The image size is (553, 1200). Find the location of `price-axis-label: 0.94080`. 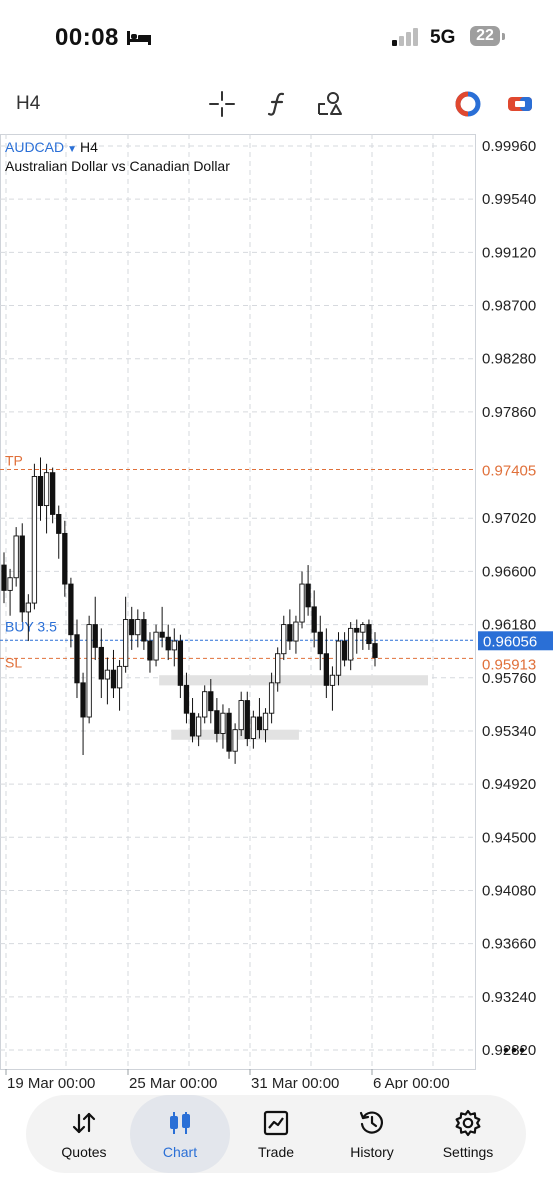

price-axis-label: 0.94080 is located at coordinates (509, 890).